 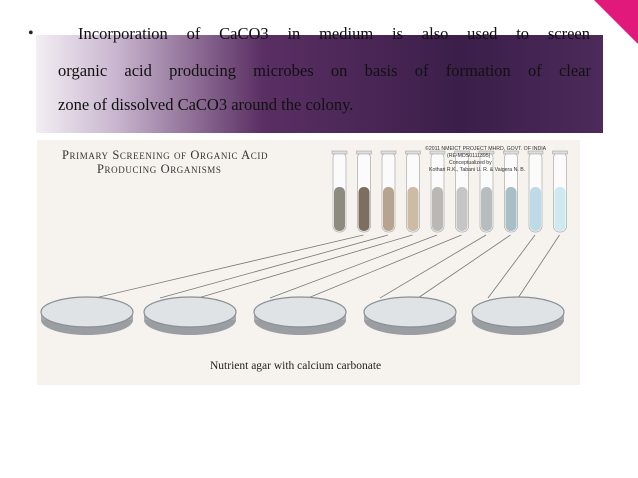 I want to click on corner-accent, so click(x=616, y=22).